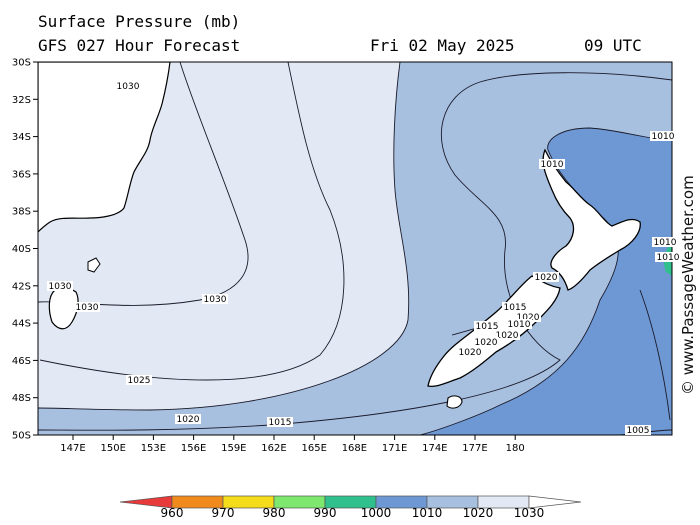  Describe the element at coordinates (325, 513) in the screenshot. I see `legend-label: 990` at that location.